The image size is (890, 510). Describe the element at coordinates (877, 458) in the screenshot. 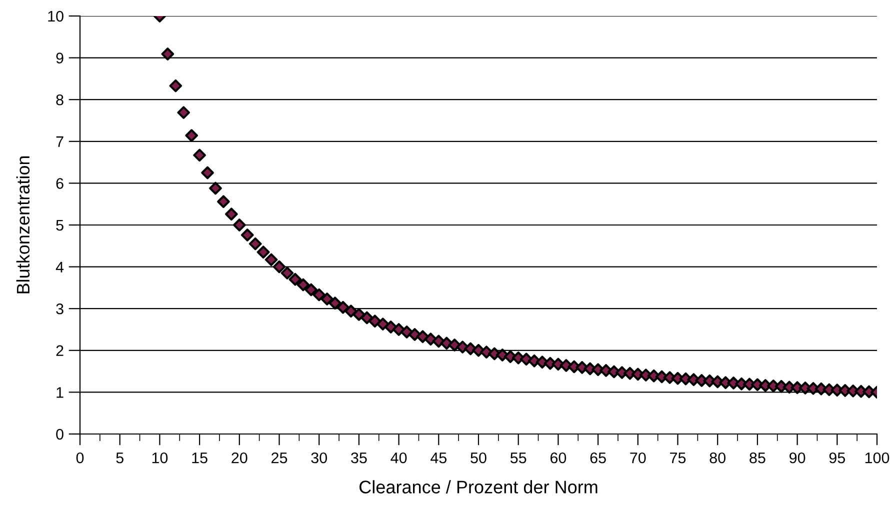

I see `x-tick-label: 100` at that location.